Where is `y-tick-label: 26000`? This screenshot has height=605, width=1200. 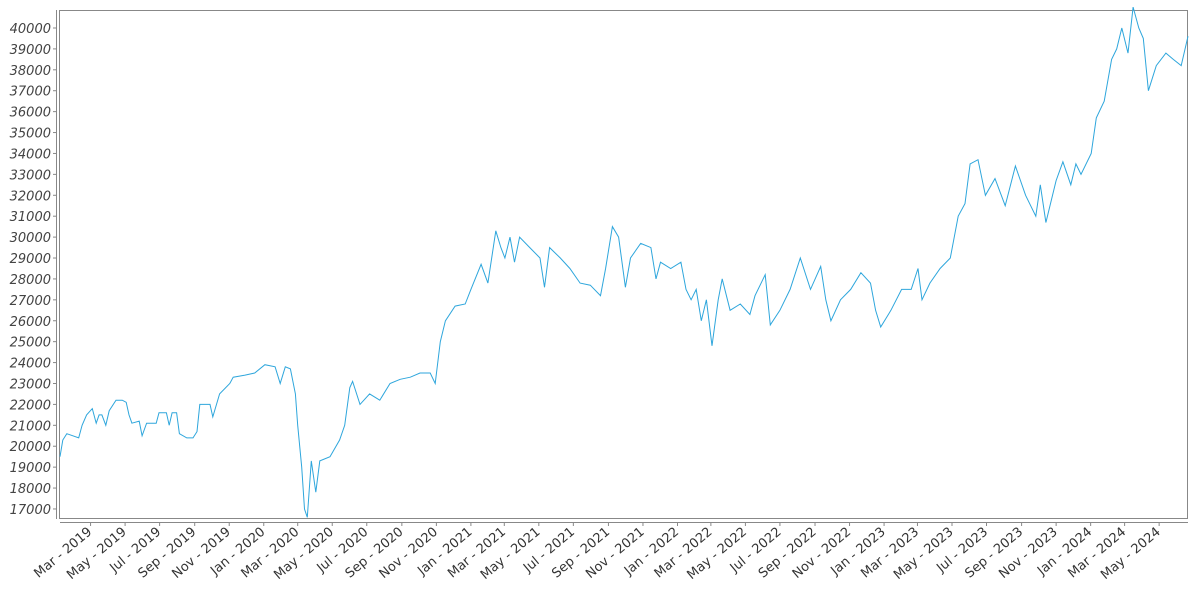
y-tick-label: 26000 is located at coordinates (30, 322).